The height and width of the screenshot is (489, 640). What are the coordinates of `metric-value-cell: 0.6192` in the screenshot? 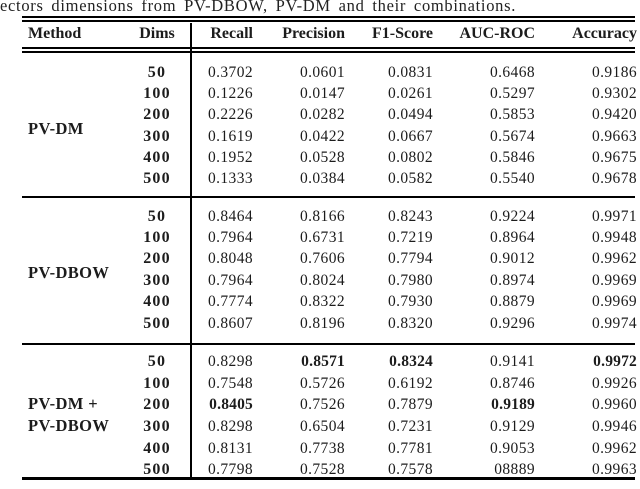 It's located at (410, 383).